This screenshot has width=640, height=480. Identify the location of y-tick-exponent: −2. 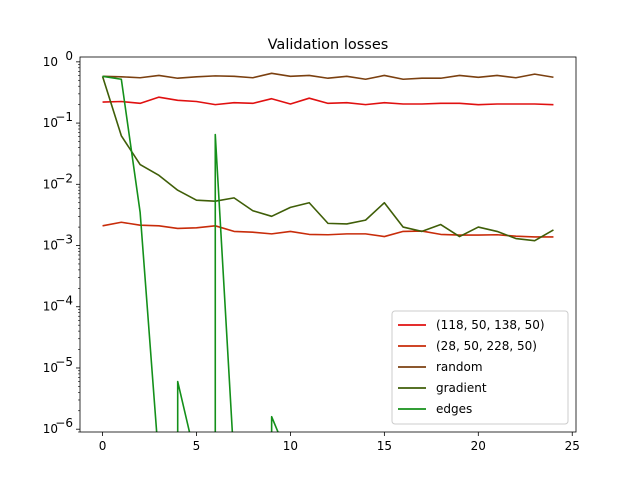
(64, 178).